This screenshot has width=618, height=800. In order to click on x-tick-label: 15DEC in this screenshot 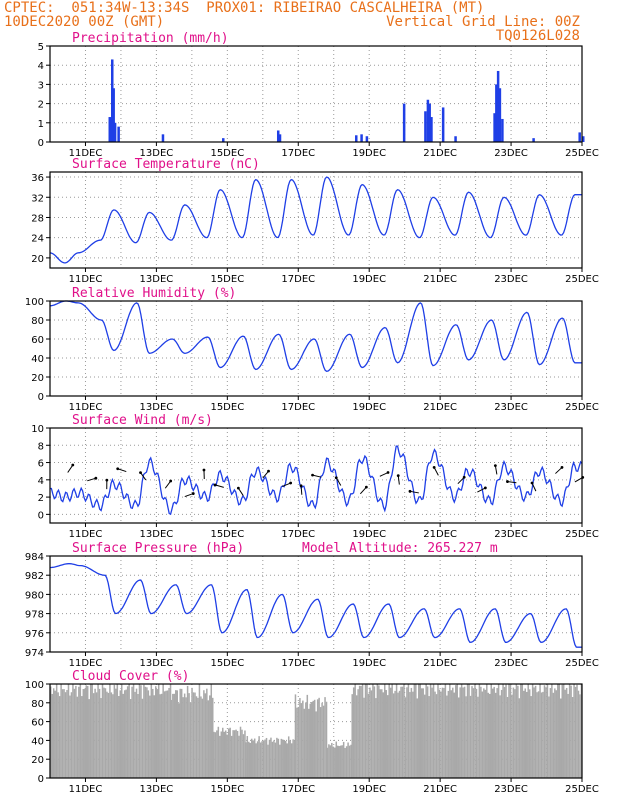, I will do `click(227, 279)`.